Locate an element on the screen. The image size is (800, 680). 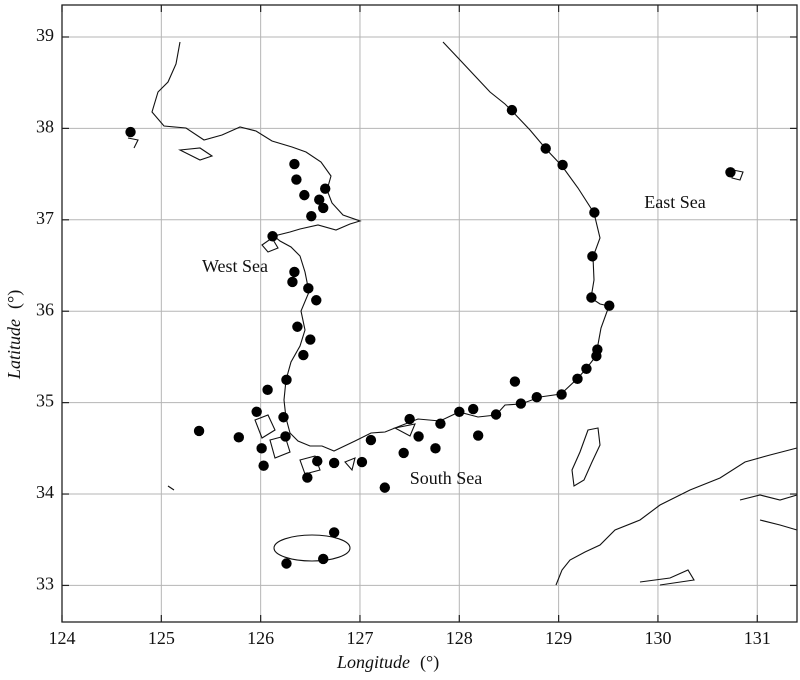
annotation: West Sea is located at coordinates (235, 266).